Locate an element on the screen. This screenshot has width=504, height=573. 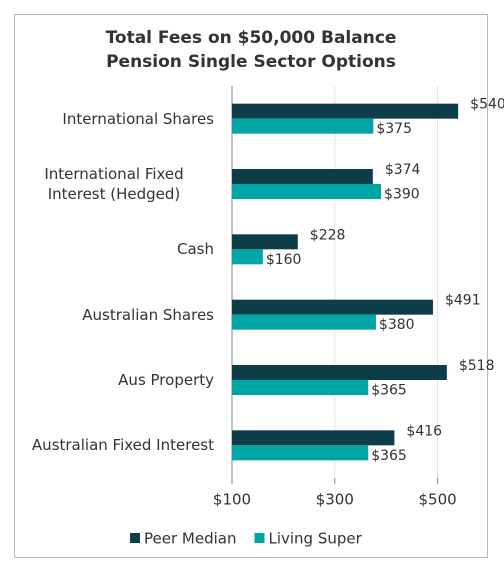
category-label: Australian Shares is located at coordinates (114, 315).